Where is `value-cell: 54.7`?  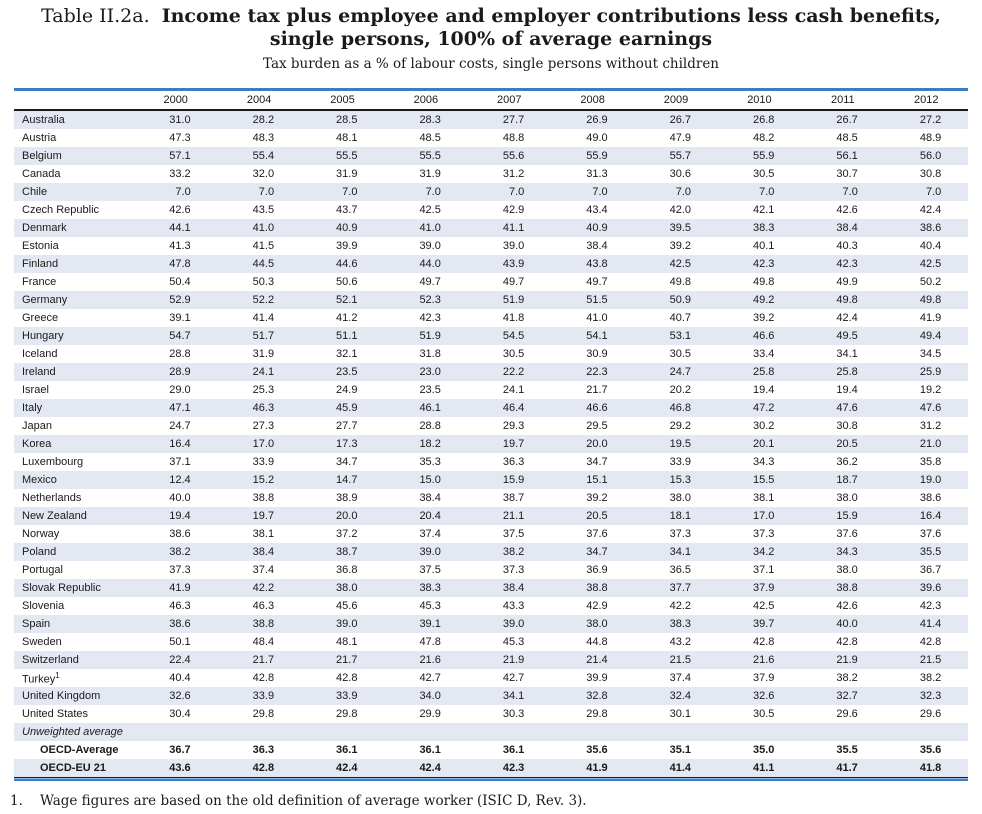 value-cell: 54.7 is located at coordinates (180, 336).